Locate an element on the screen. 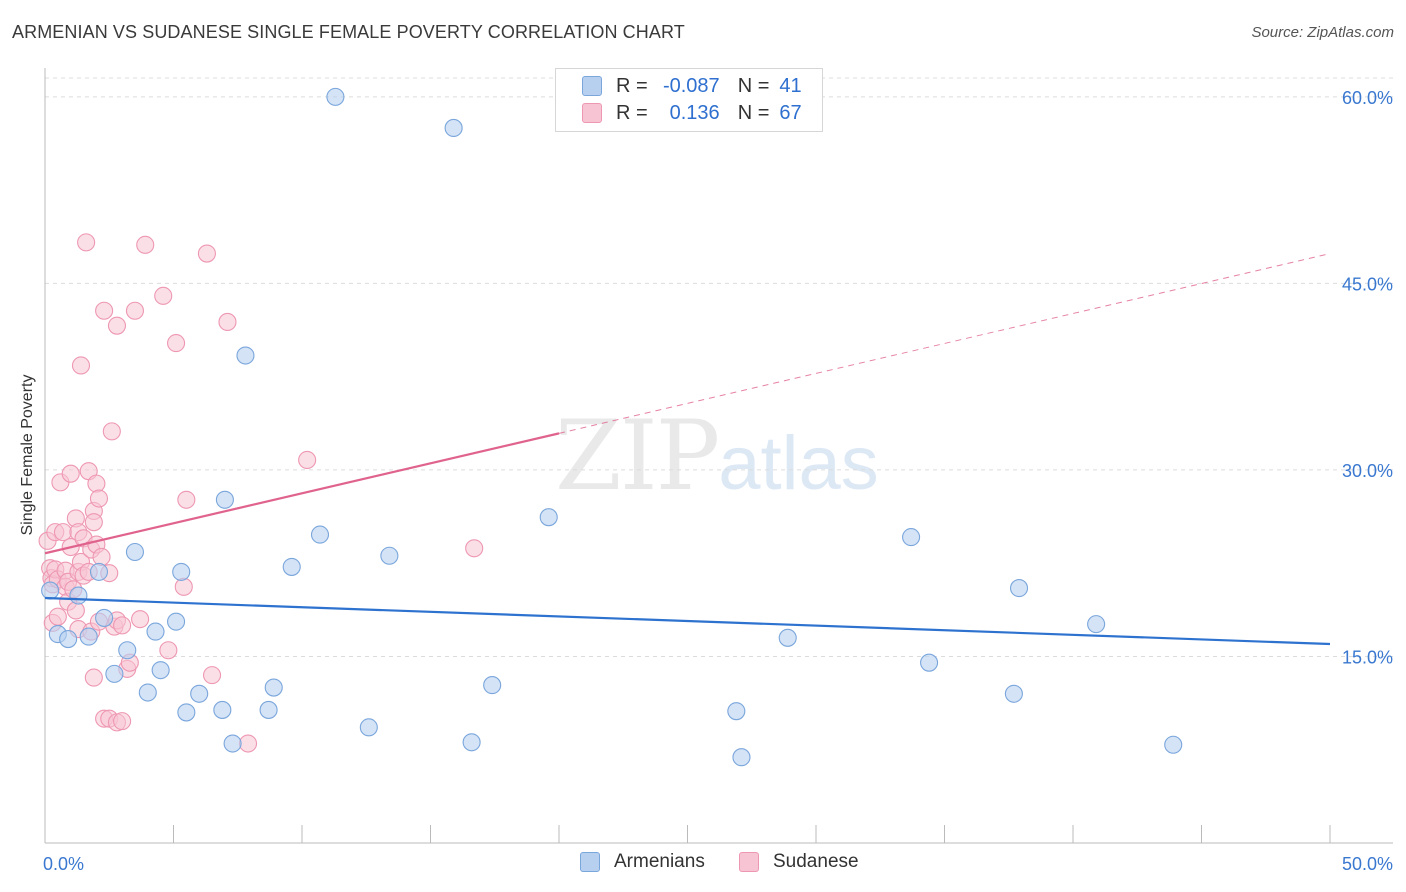  legend-item-sudanese: Sudanese is located at coordinates (799, 862).